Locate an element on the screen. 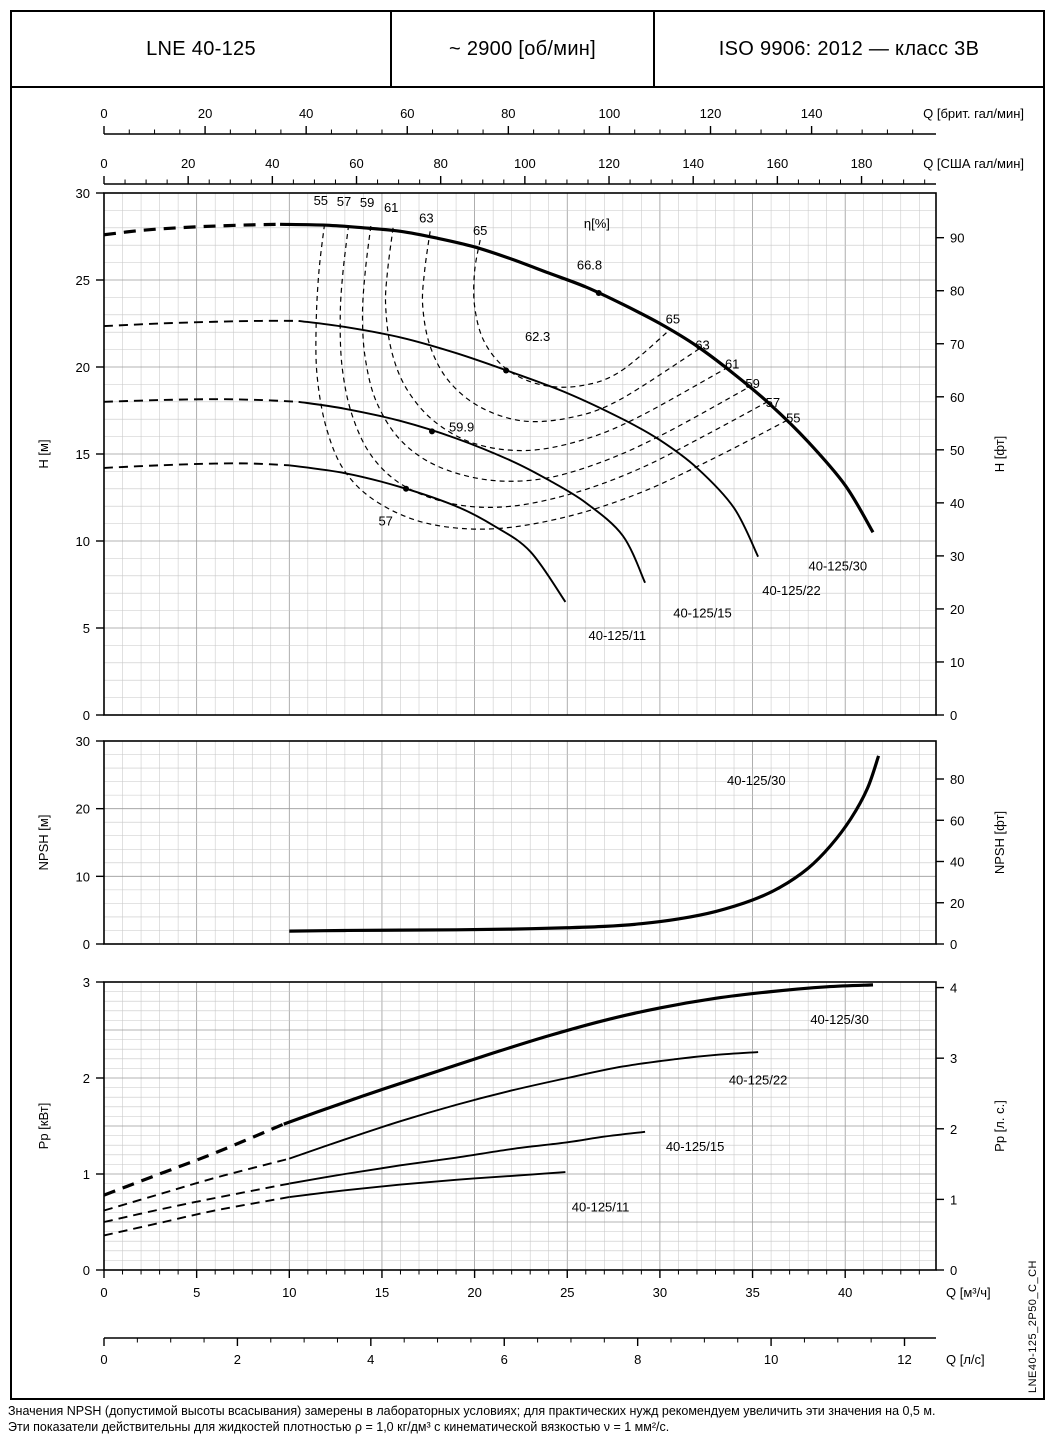 The width and height of the screenshot is (1055, 1441). iso-standard: ISO 9906: 2012 — класс 3В is located at coordinates (849, 48).